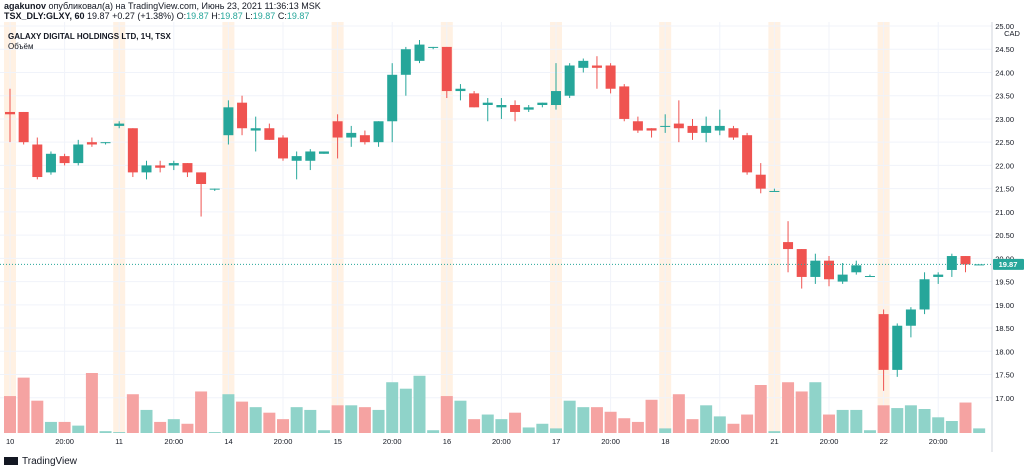  I want to click on high-label: H:, so click(216, 16).